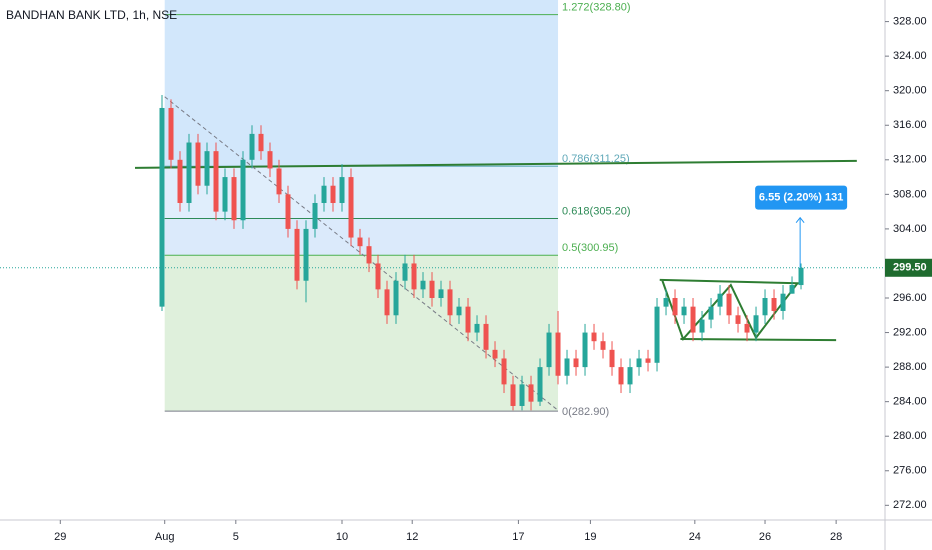 This screenshot has width=932, height=550. Describe the element at coordinates (518, 537) in the screenshot. I see `x-tick-label: 17` at that location.